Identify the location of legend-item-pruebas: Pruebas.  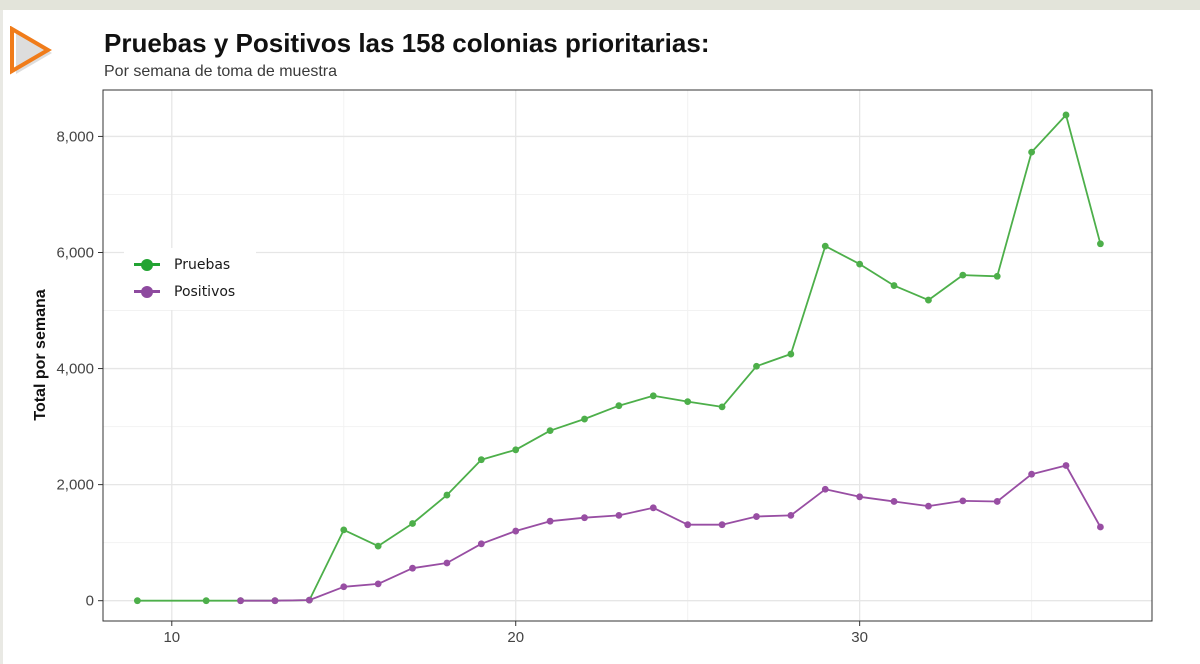
(181, 265).